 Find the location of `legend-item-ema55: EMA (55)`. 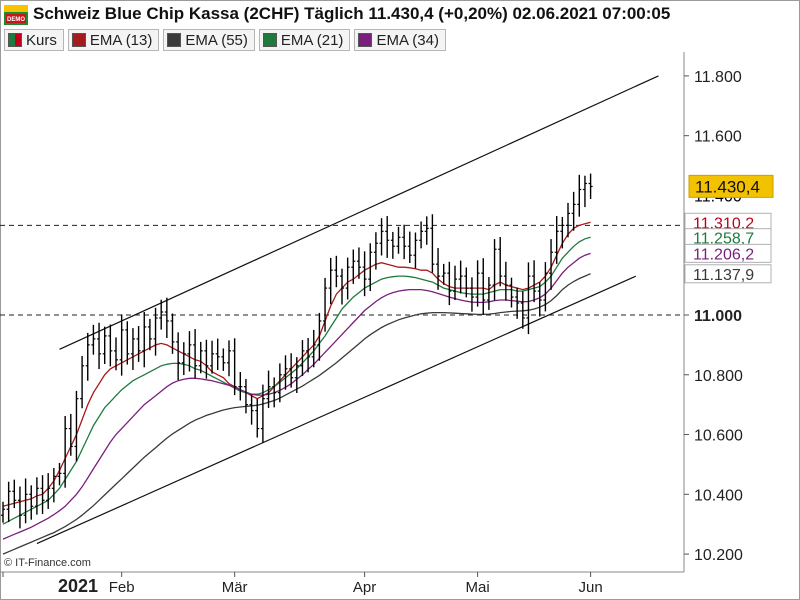

legend-item-ema55: EMA (55) is located at coordinates (209, 40).